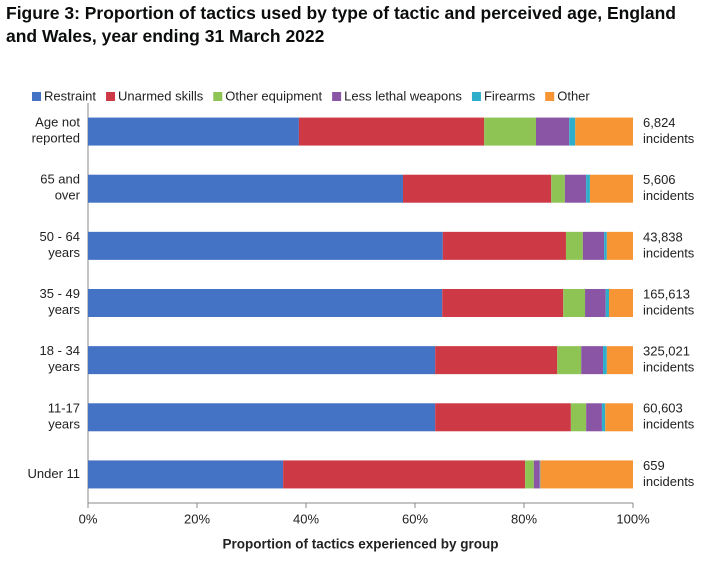  Describe the element at coordinates (60, 179) in the screenshot. I see `y-tick-line: 65 and` at that location.